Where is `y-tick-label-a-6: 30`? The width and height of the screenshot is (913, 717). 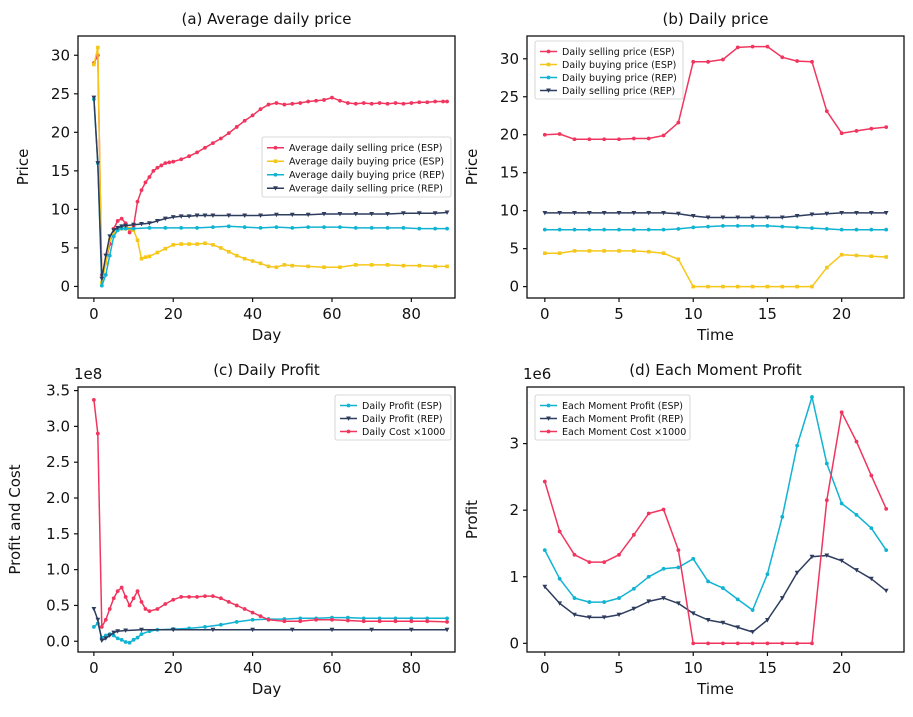 y-tick-label-a-6: 30 is located at coordinates (60, 55).